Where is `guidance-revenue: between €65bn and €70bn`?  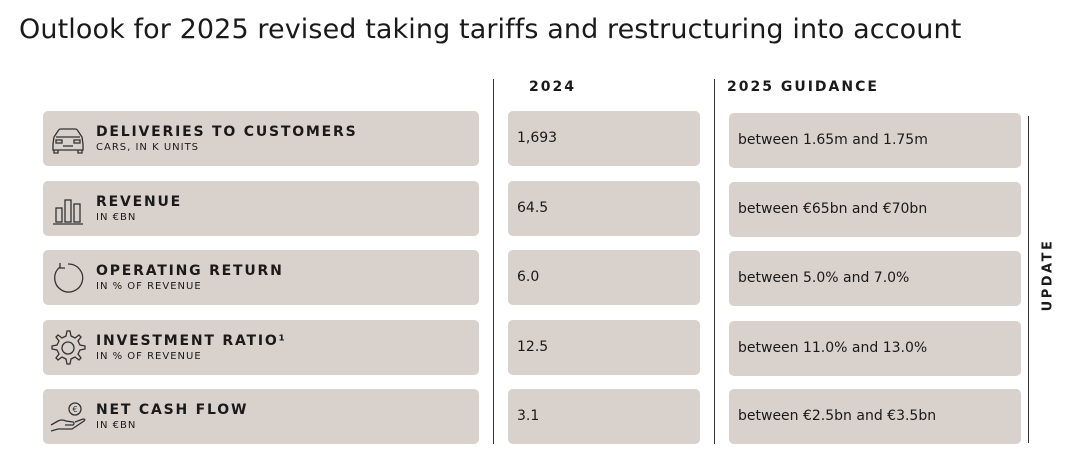
guidance-revenue: between €65bn and €70bn is located at coordinates (875, 209).